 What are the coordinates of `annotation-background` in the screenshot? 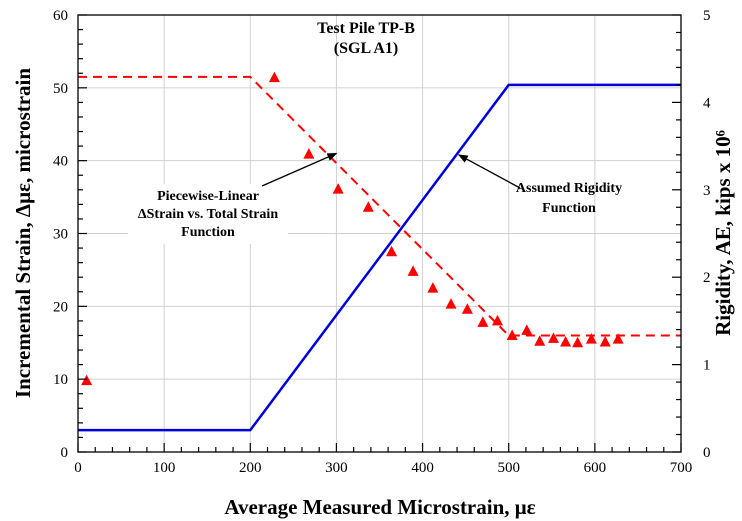 It's located at (208, 214).